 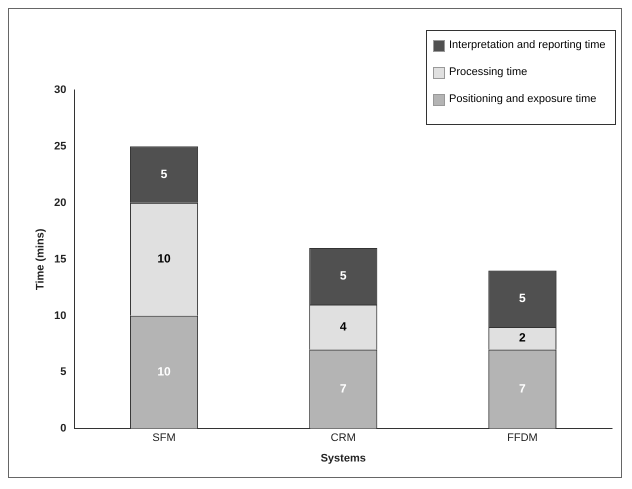 What do you see at coordinates (60, 202) in the screenshot?
I see `y-tick-label: 20` at bounding box center [60, 202].